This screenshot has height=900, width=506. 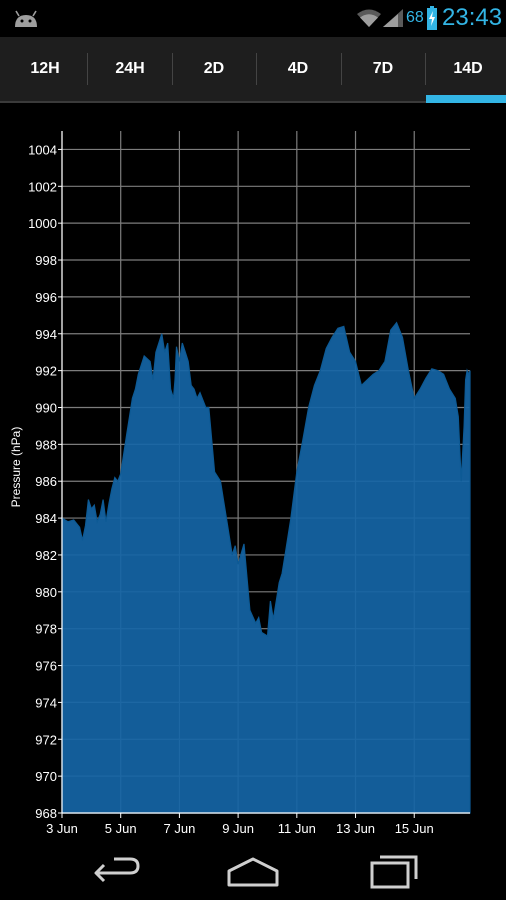 I want to click on android-icon, so click(x=26, y=18).